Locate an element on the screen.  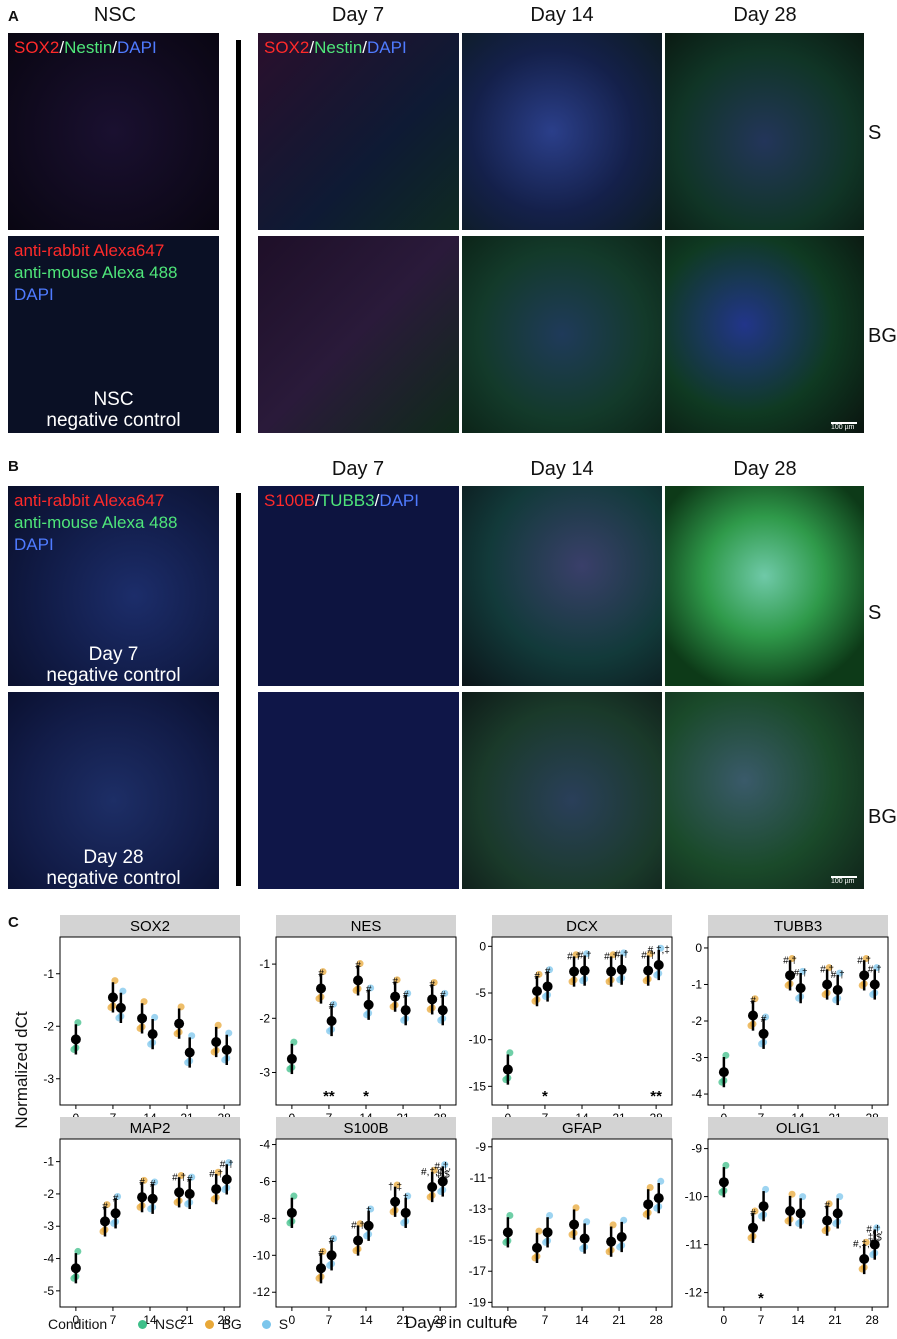
significance-label: #,‡,$ is located at coordinates (864, 1244).